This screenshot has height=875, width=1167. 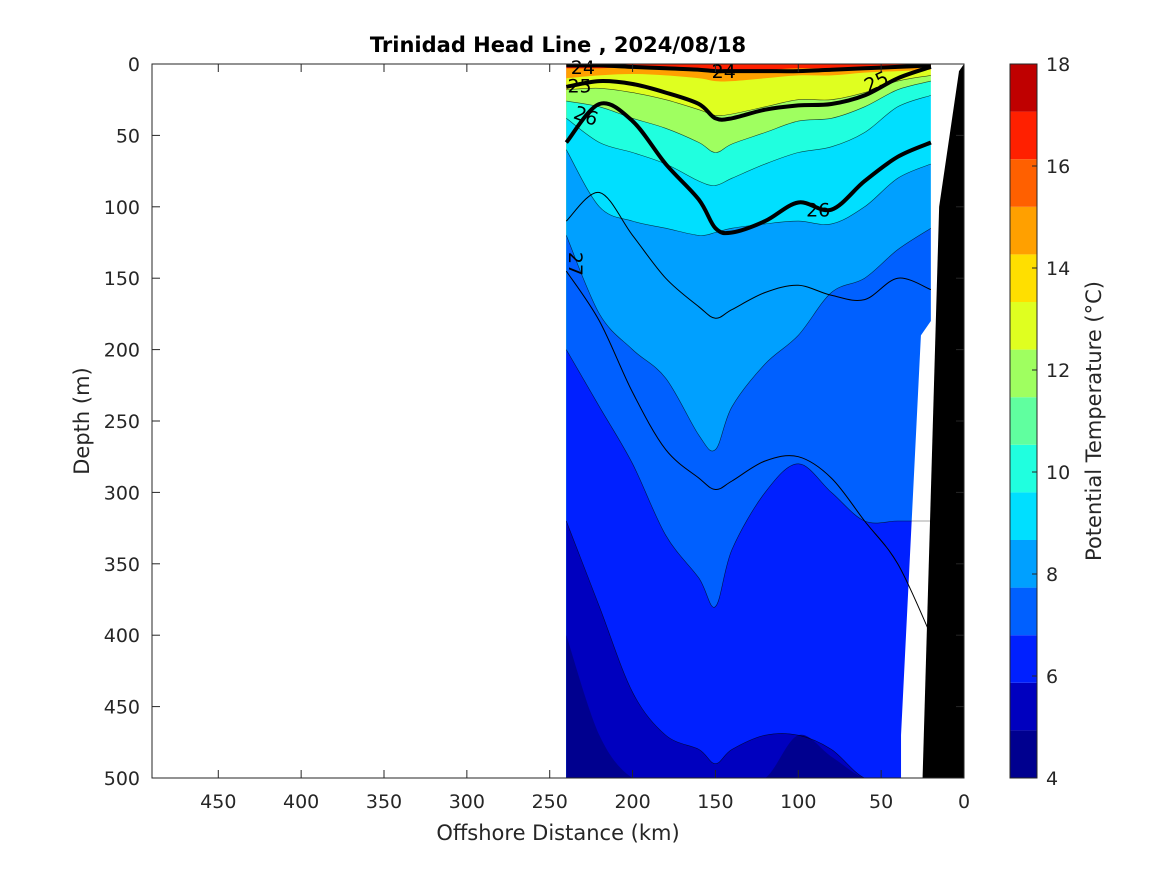 I want to click on x-tick-label: 250, so click(x=550, y=802).